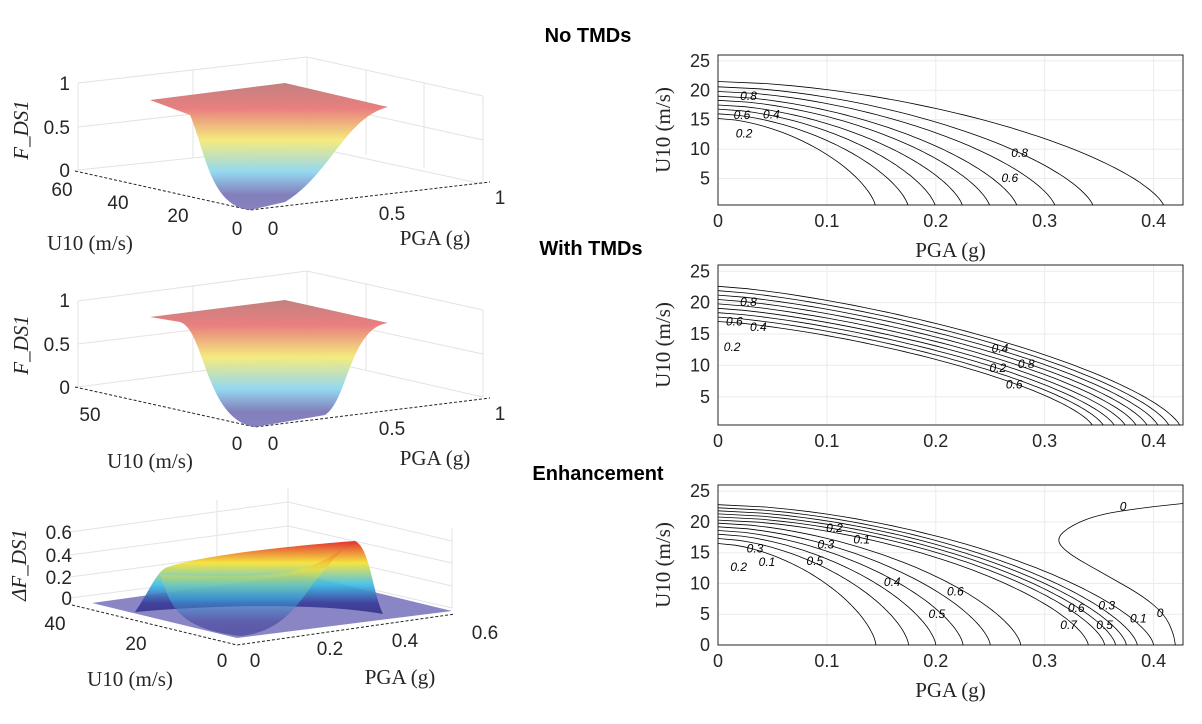  Describe the element at coordinates (19, 565) in the screenshot. I see `z-axis-label: ΔF_DS1` at that location.